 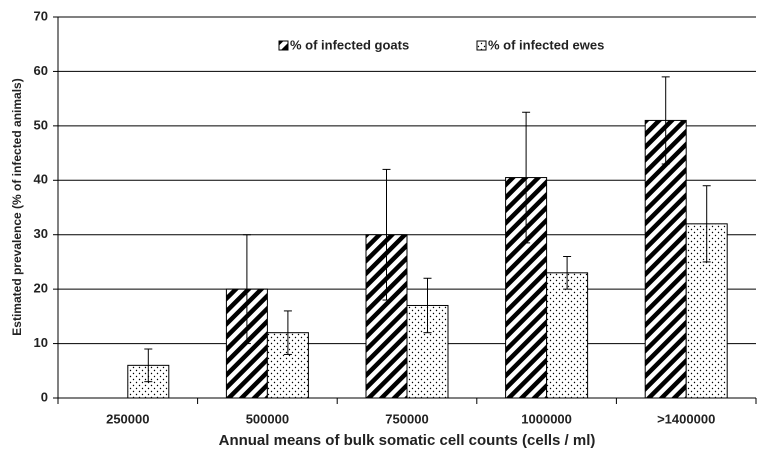 I want to click on legend-label: % of infected ewes, so click(x=546, y=44).